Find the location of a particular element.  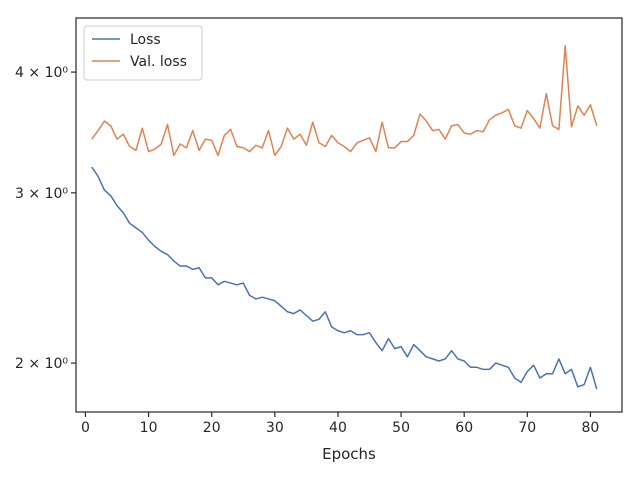

legend: Loss Val. loss is located at coordinates (143, 53).